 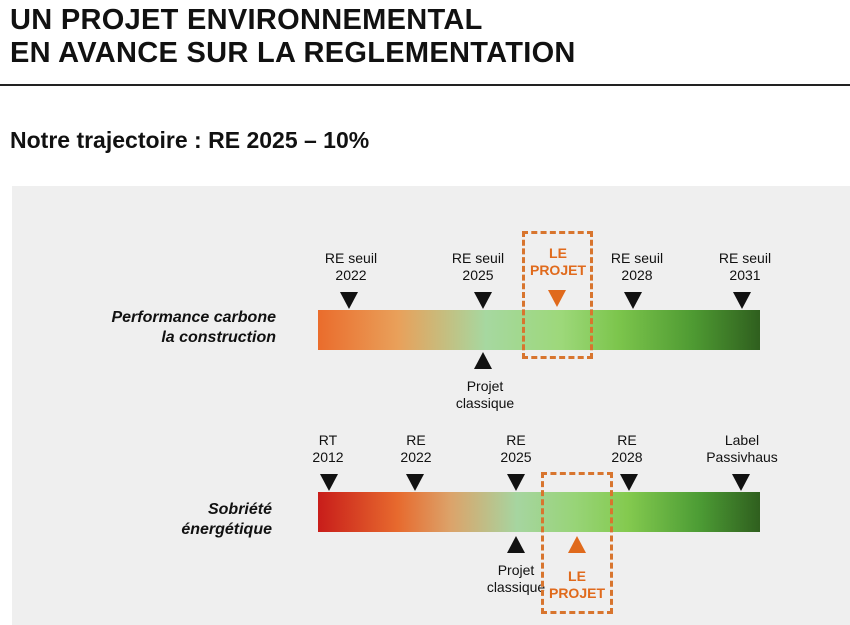 I want to click on row2-projet-label: LE PROJET, so click(x=577, y=585).